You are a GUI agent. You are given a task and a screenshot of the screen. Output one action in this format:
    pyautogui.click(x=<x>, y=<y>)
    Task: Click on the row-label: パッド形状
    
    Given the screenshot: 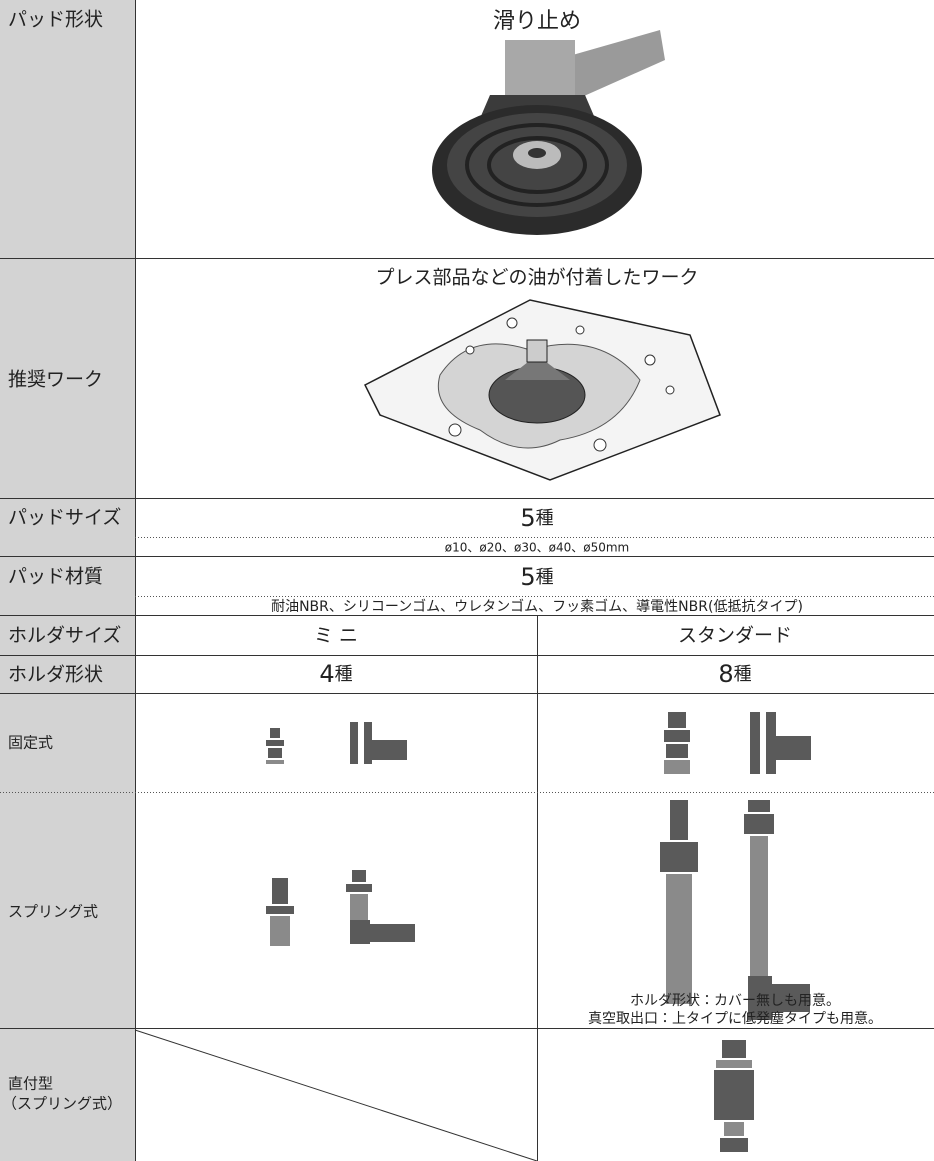 What is the action you would take?
    pyautogui.click(x=55, y=20)
    